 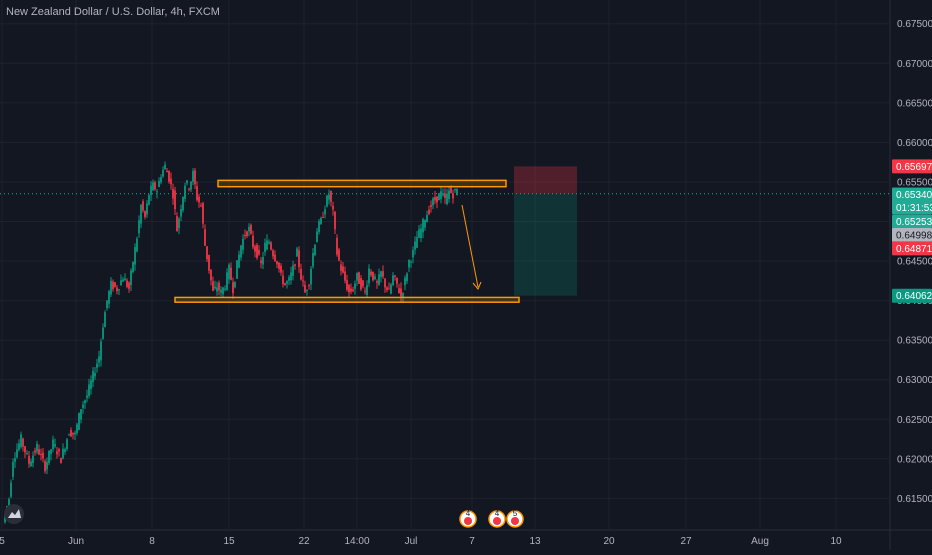 What do you see at coordinates (686, 541) in the screenshot?
I see `time-tick-label: 27` at bounding box center [686, 541].